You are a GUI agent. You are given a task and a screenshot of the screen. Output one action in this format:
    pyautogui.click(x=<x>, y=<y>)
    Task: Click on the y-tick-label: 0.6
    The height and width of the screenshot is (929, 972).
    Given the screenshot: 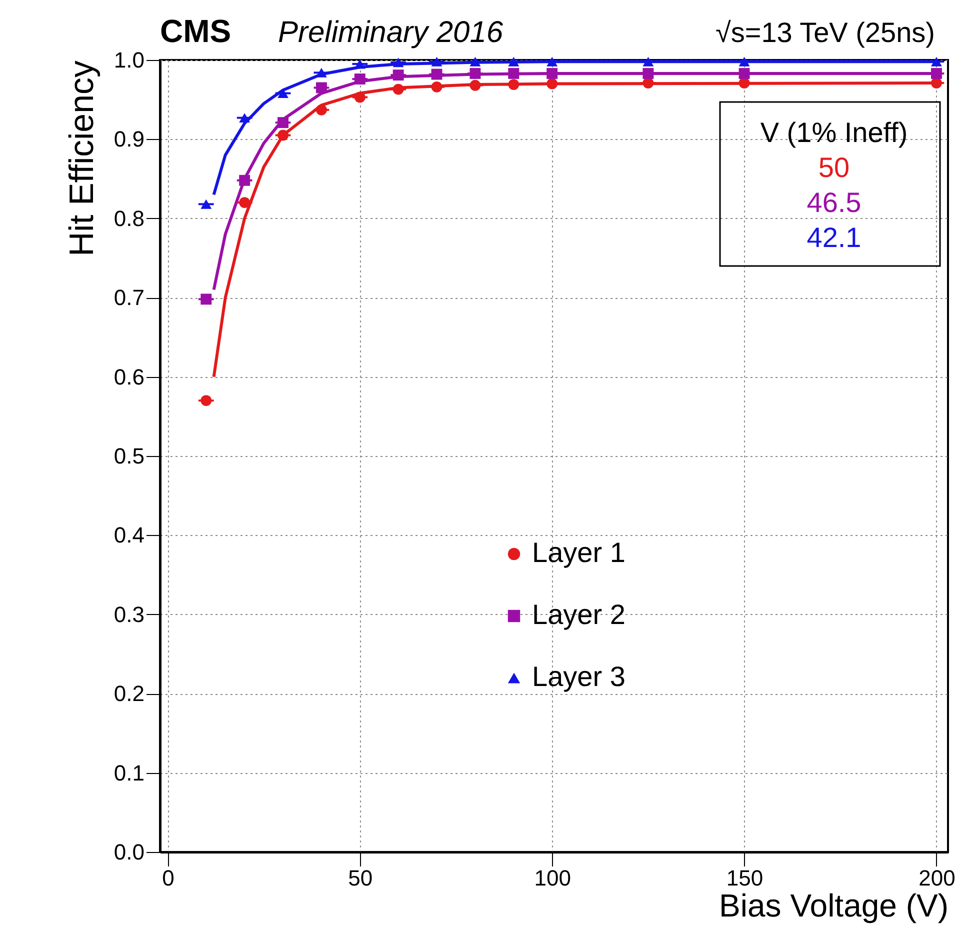 What is the action you would take?
    pyautogui.click(x=129, y=377)
    